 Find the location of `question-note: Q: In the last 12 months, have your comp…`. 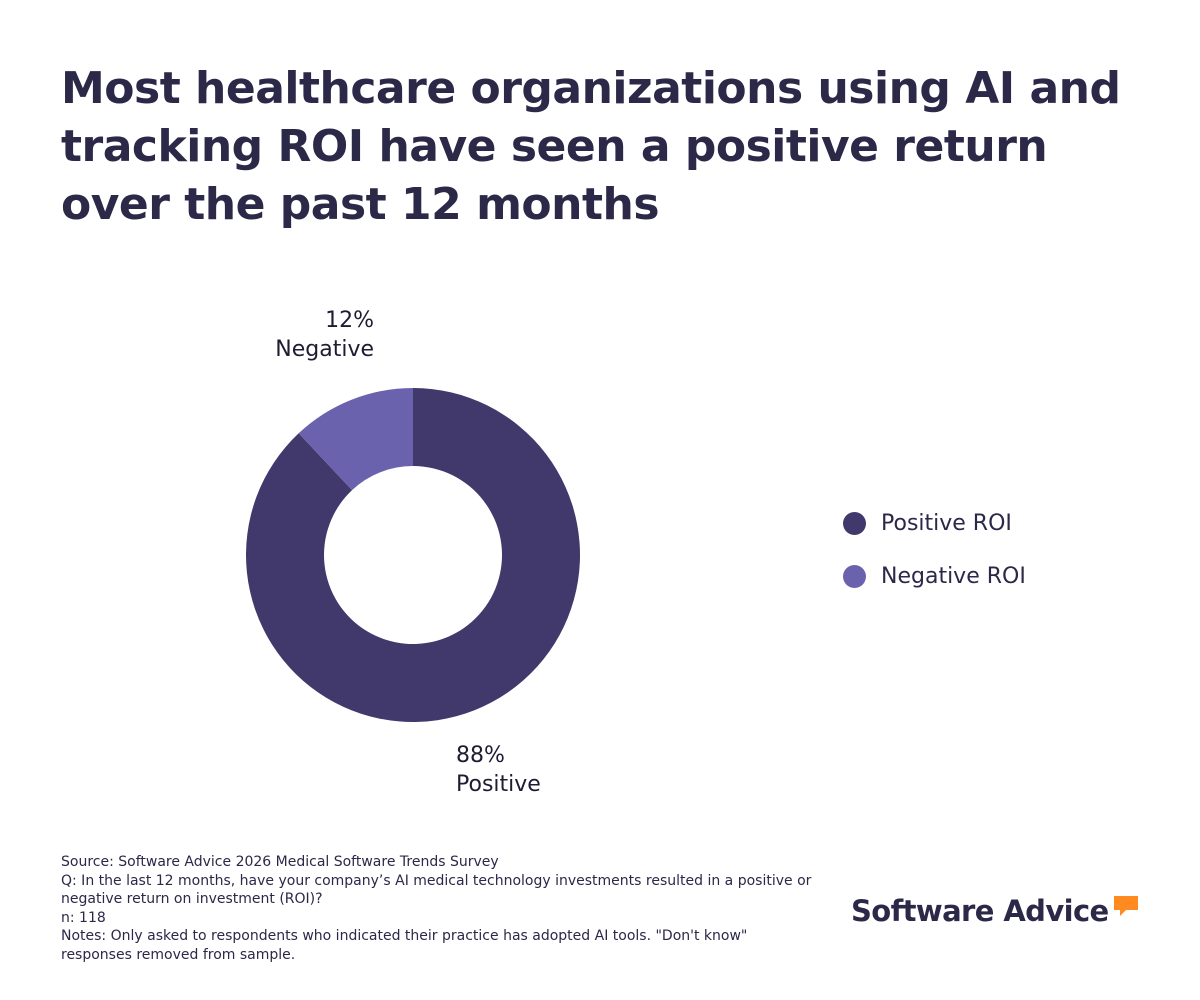

question-note: Q: In the last 12 months, have your comp… is located at coordinates (436, 890).